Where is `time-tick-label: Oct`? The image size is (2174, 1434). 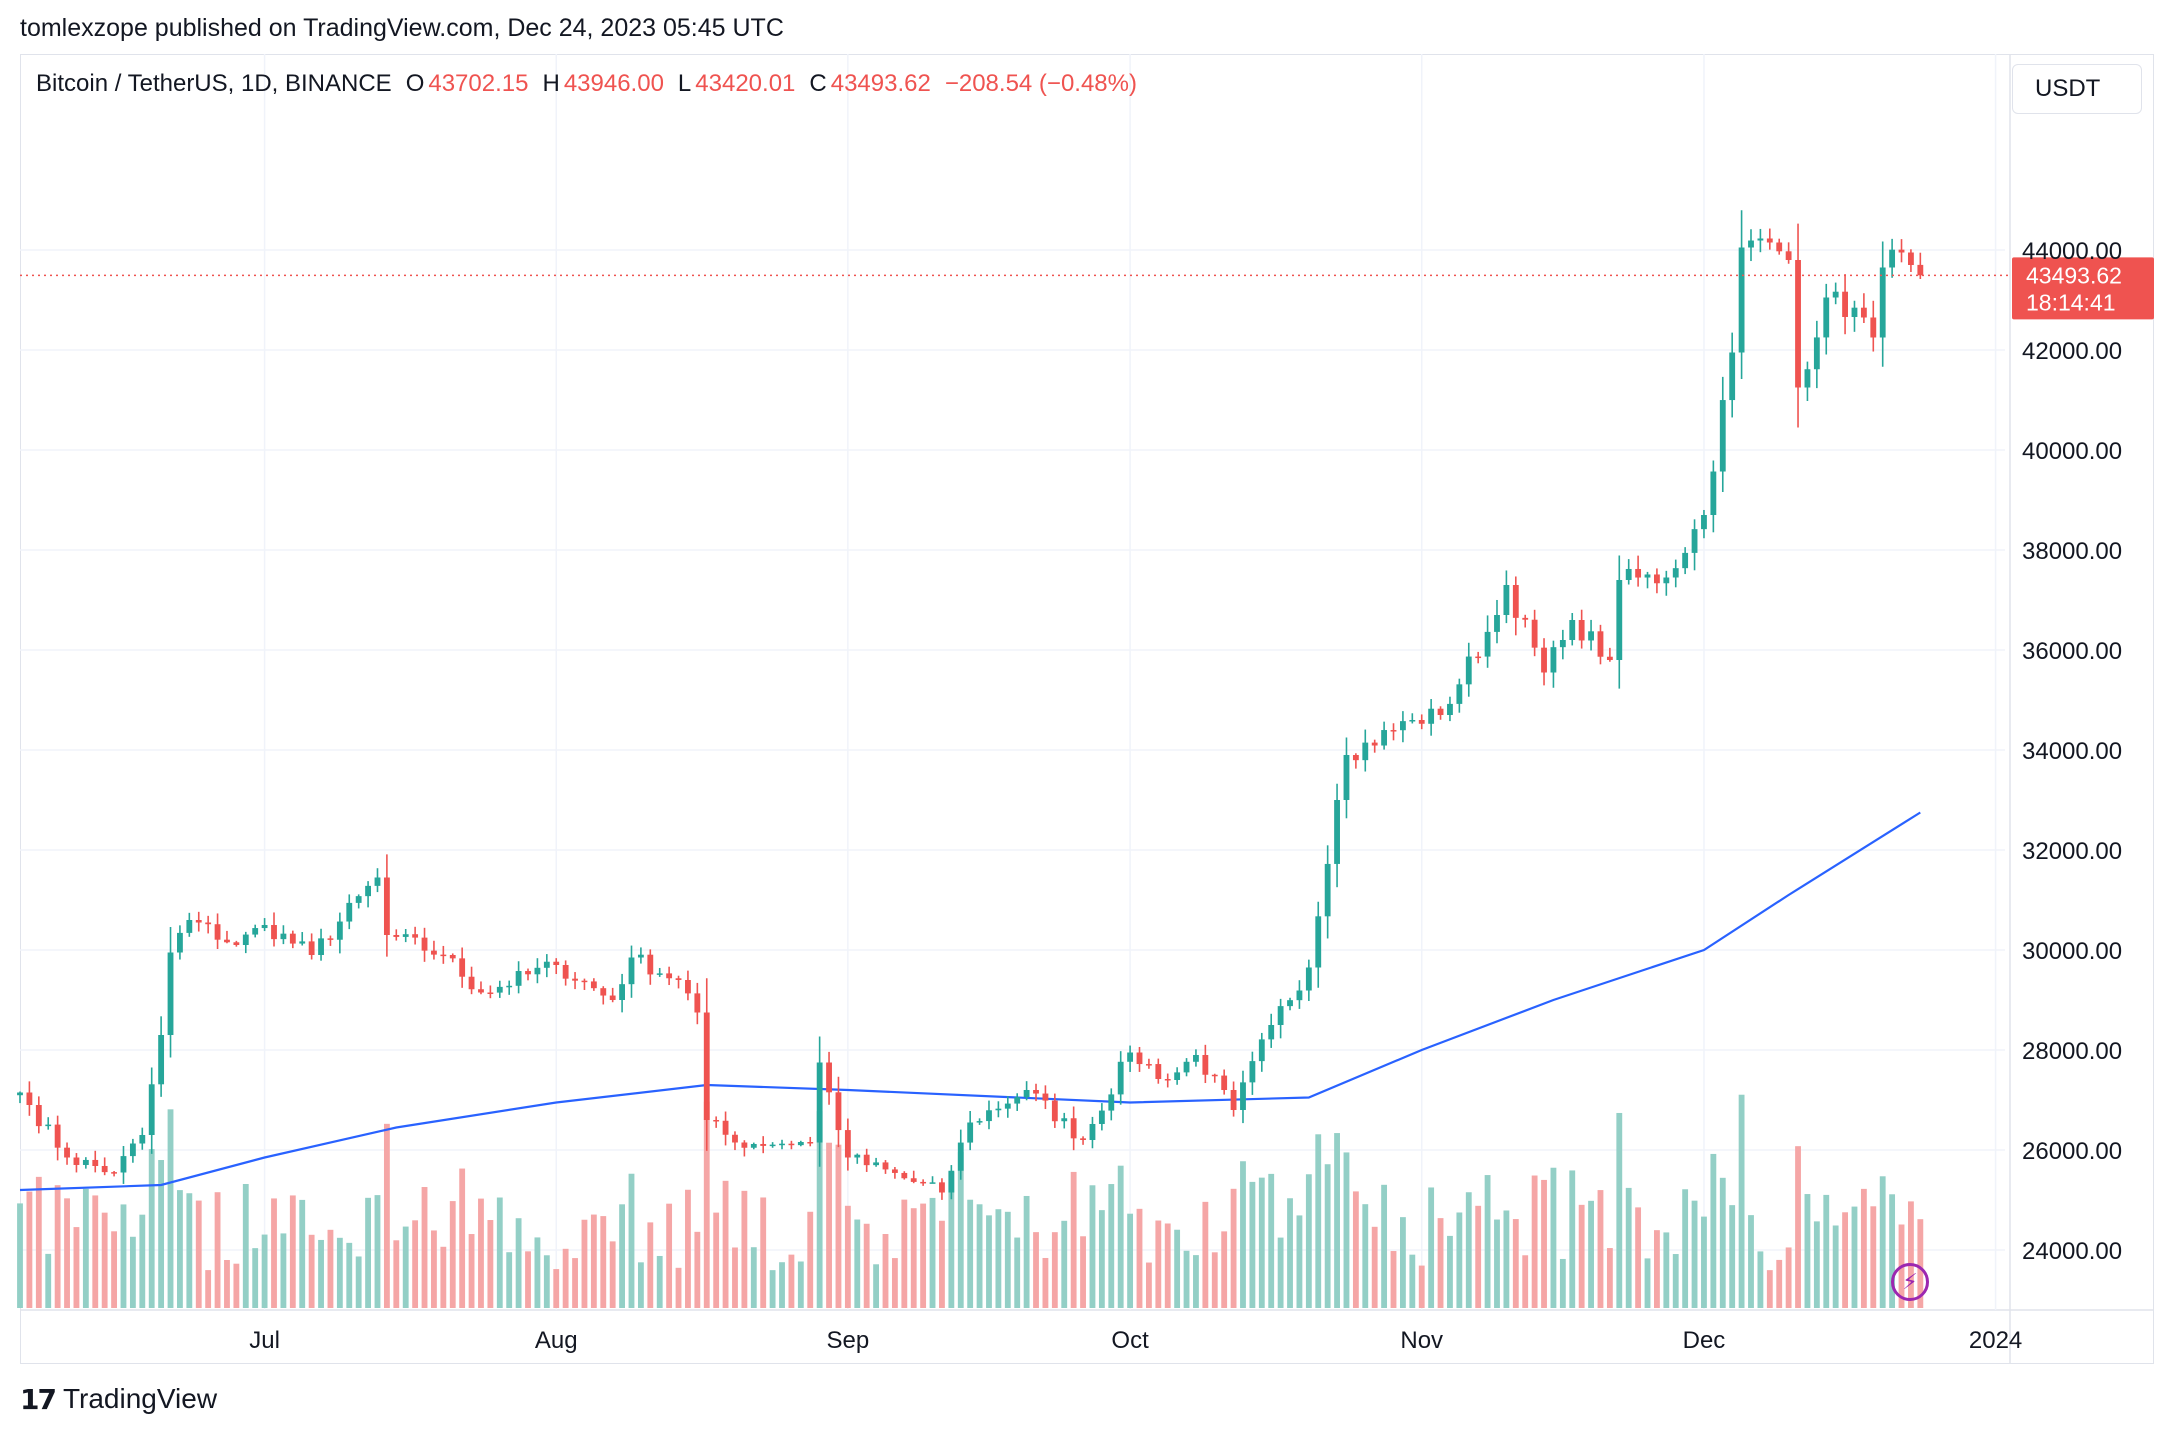
time-tick-label: Oct is located at coordinates (1130, 1340).